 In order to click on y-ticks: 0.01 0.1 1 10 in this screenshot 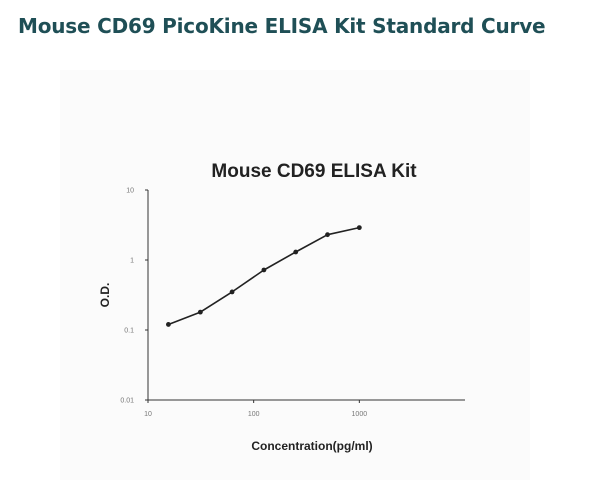, I will do `click(134, 296)`.